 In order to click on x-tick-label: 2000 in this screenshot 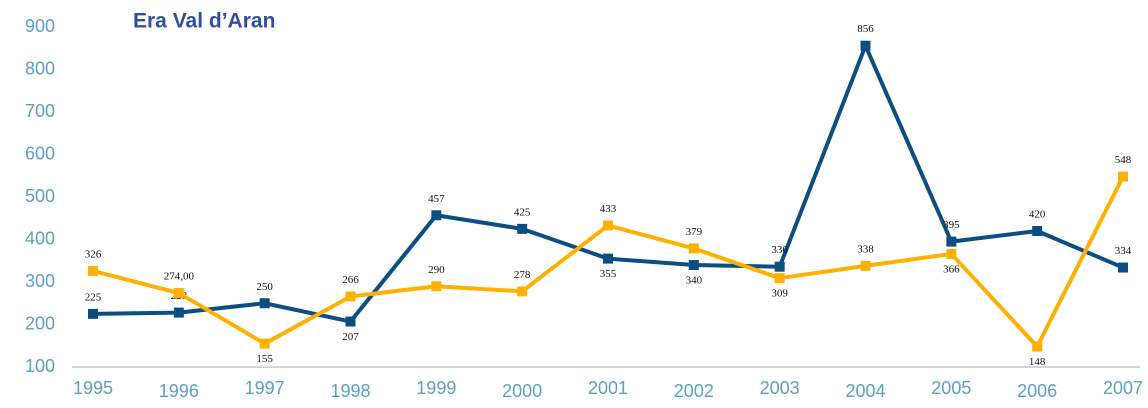, I will do `click(522, 391)`.